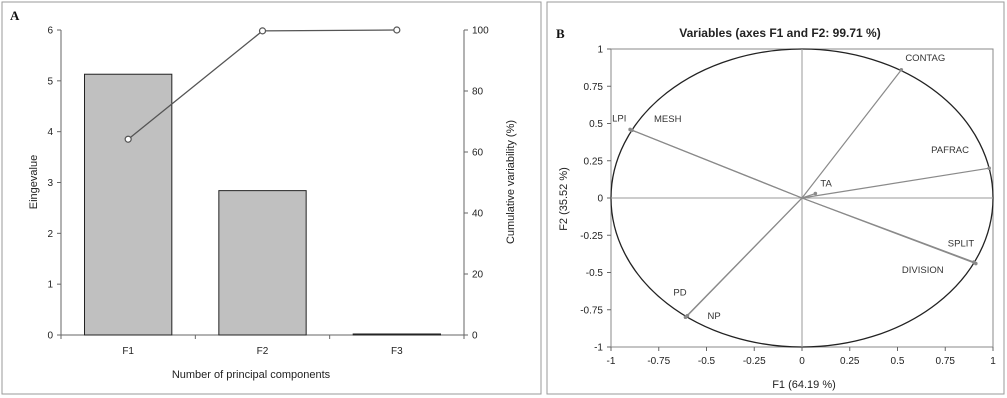 This screenshot has height=398, width=1007. What do you see at coordinates (397, 30) in the screenshot?
I see `cumulative-point-f3` at bounding box center [397, 30].